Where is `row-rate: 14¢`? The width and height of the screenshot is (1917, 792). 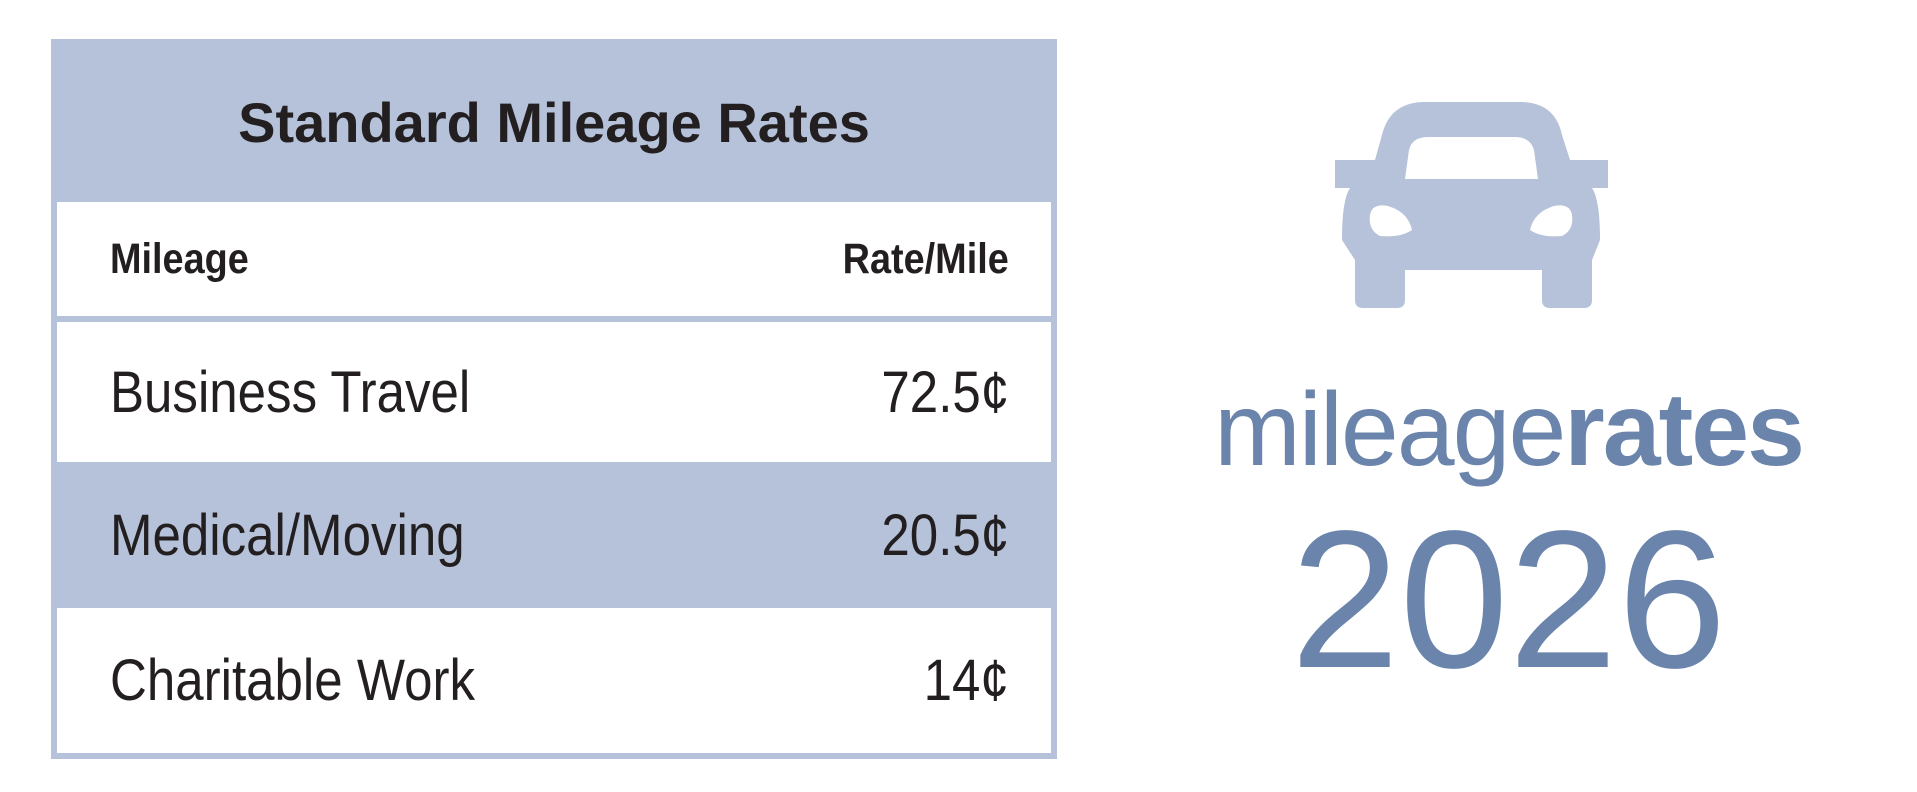 row-rate: 14¢ is located at coordinates (966, 680).